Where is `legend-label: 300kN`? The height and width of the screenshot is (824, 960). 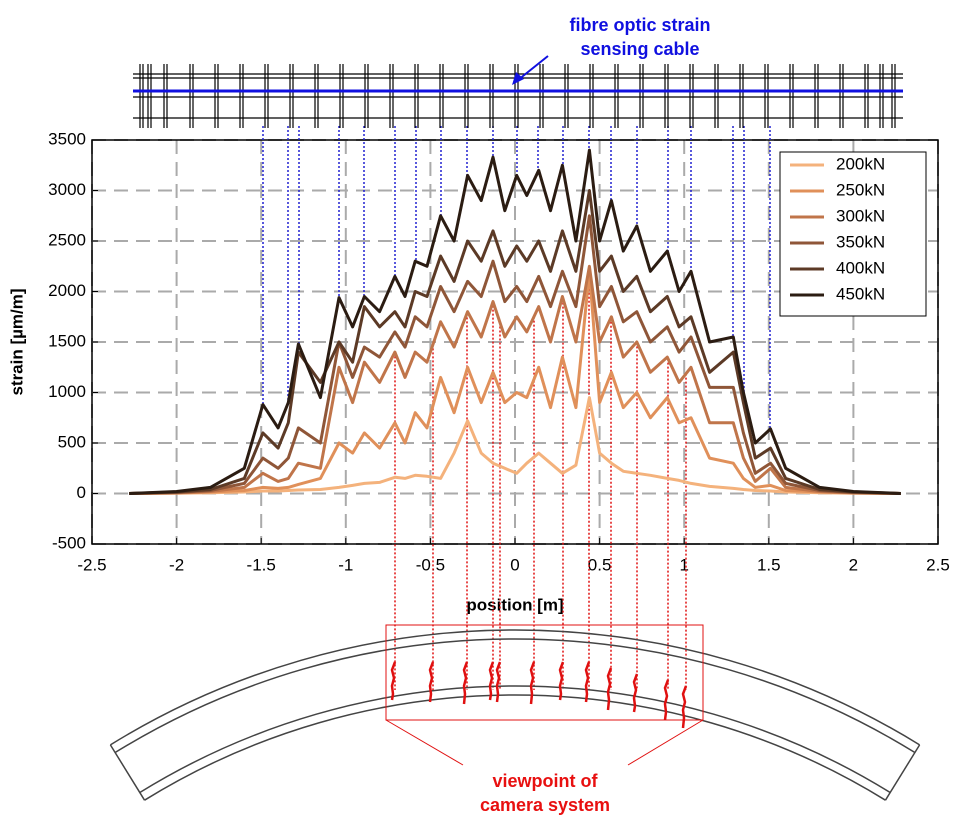 legend-label: 300kN is located at coordinates (860, 215).